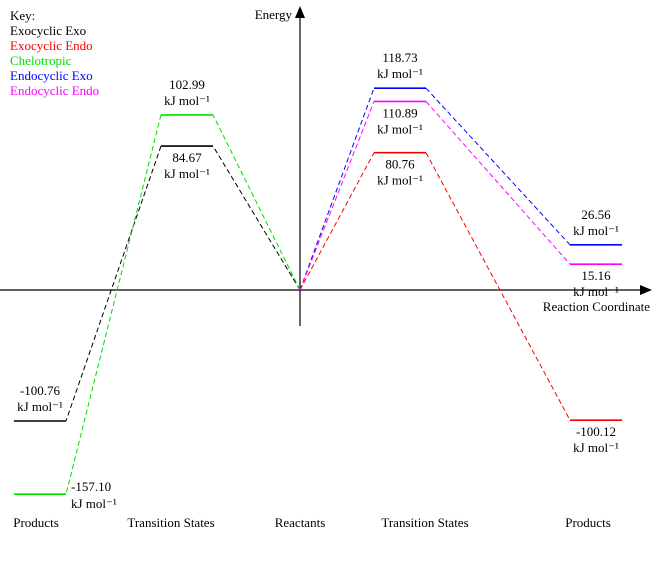 This screenshot has height=565, width=658. Describe the element at coordinates (51, 45) in the screenshot. I see `legend-item: Exocyclic Endo` at that location.